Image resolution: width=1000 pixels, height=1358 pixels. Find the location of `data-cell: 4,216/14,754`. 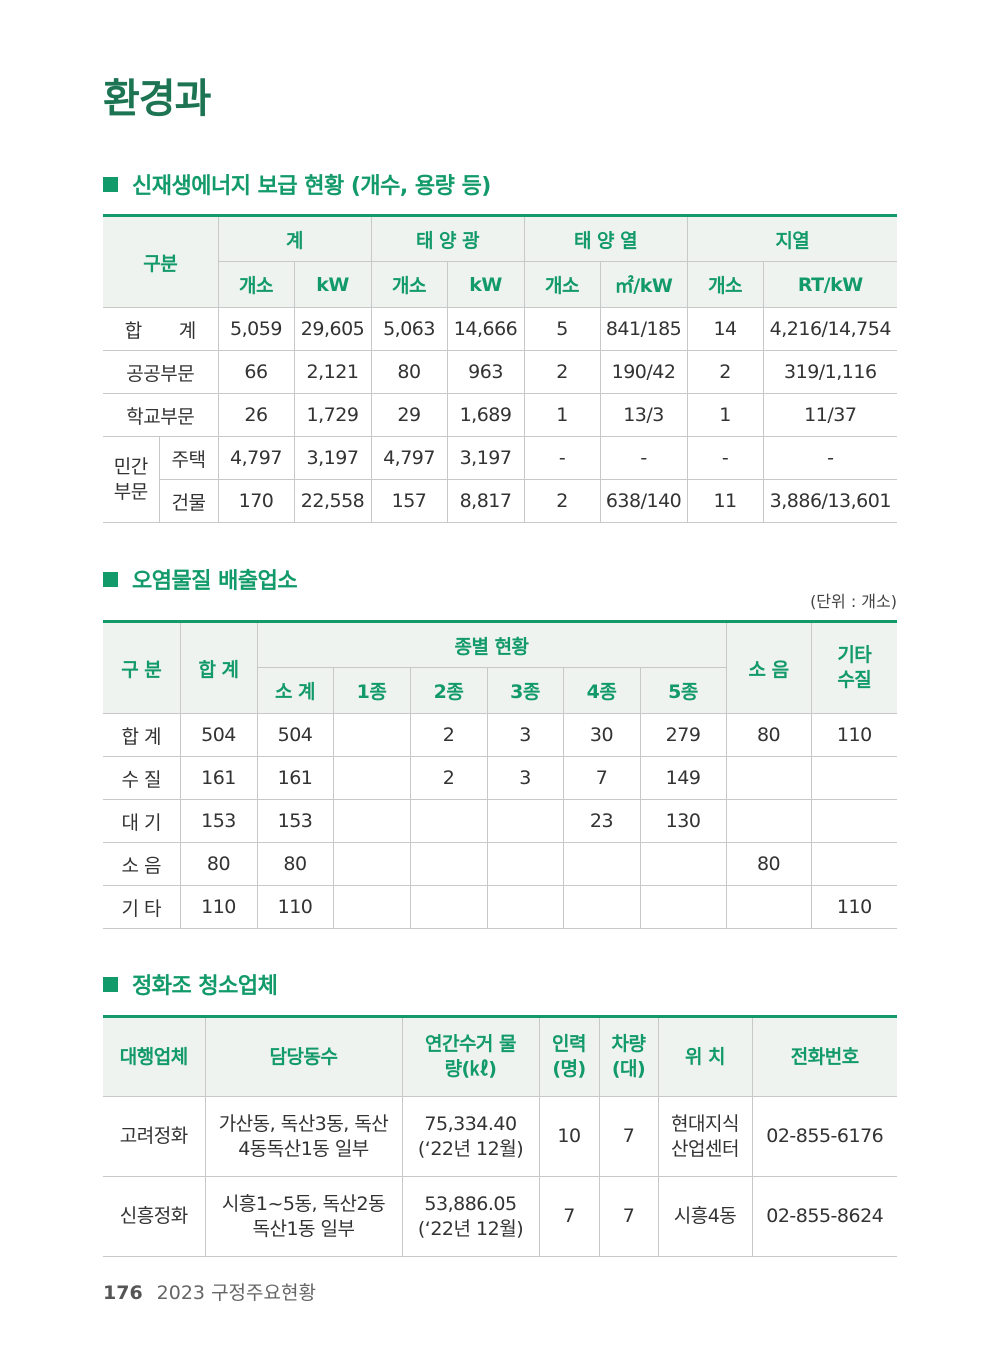

data-cell: 4,216/14,754 is located at coordinates (830, 329).